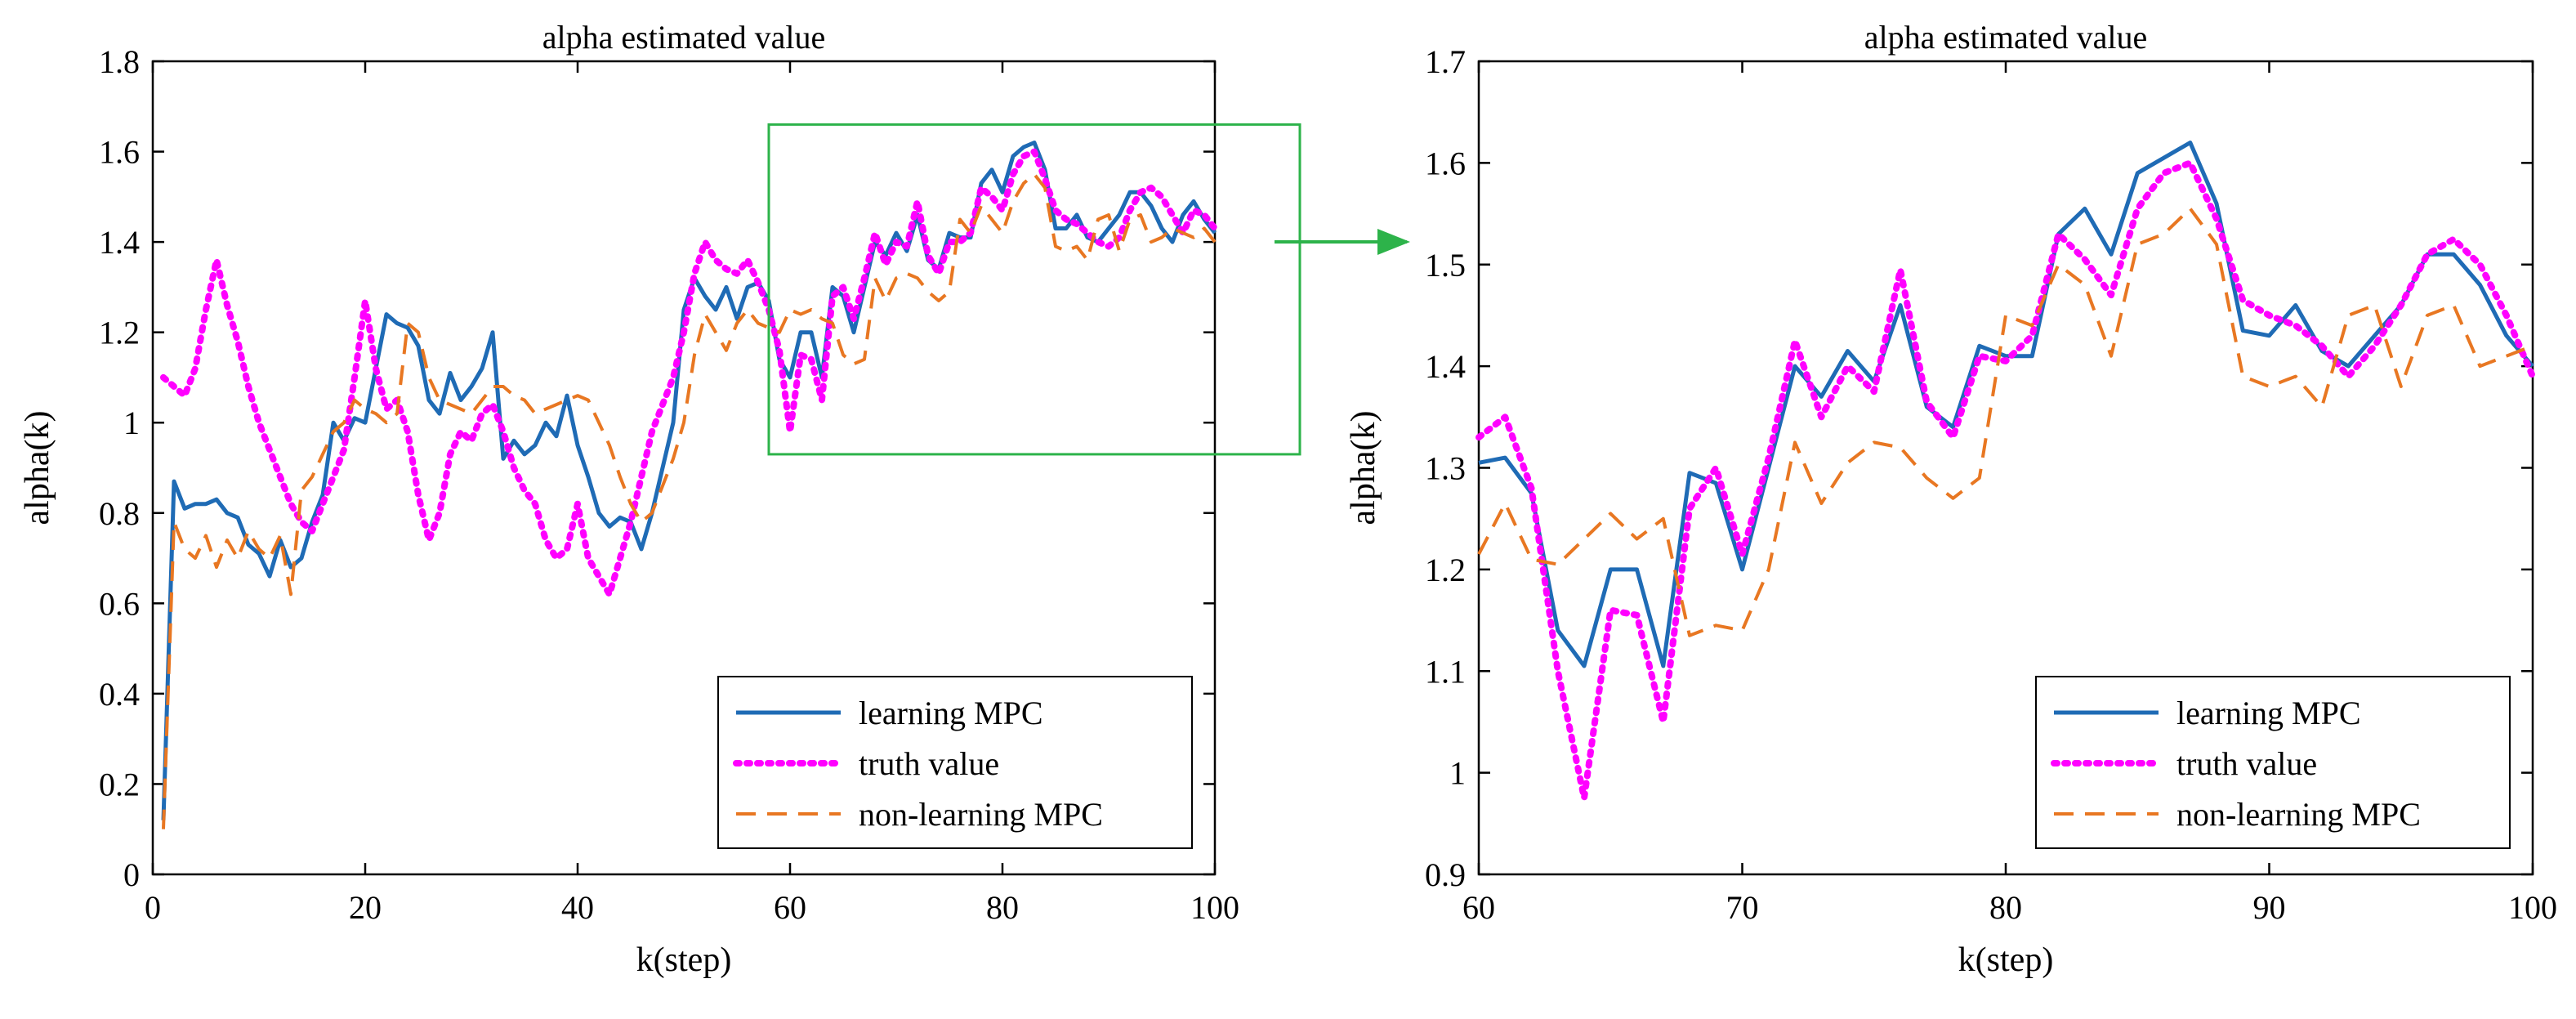 The image size is (2576, 1019). What do you see at coordinates (2299, 814) in the screenshot?
I see `right-legend-label-nonlearning: non-learning MPC` at bounding box center [2299, 814].